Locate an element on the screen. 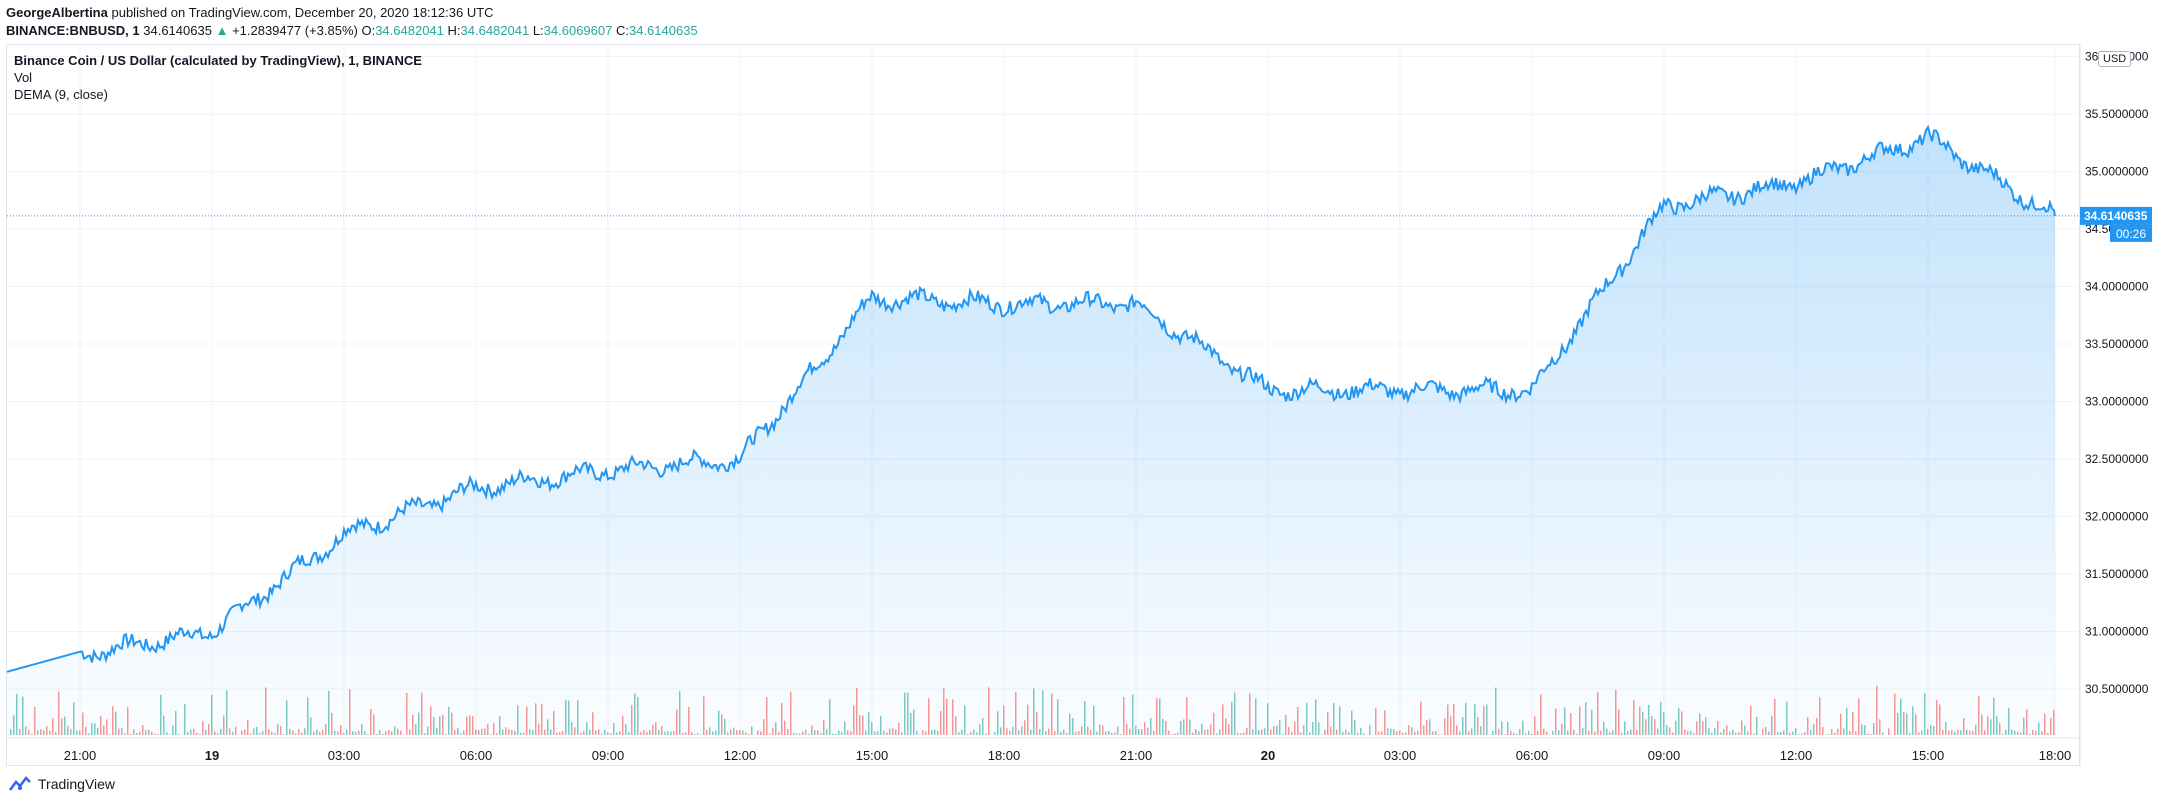 This screenshot has width=2161, height=805. legend-vol: Vol is located at coordinates (23, 77).